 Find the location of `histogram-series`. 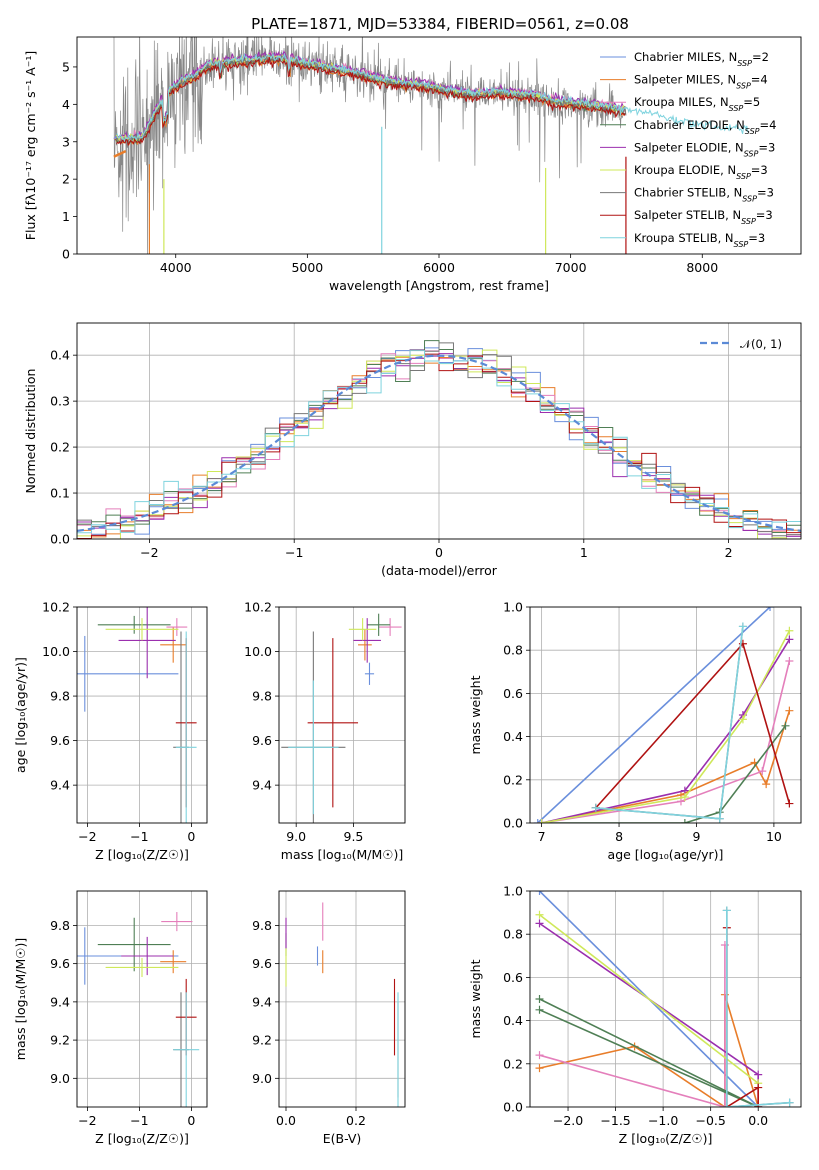

histogram-series is located at coordinates (439, 444).